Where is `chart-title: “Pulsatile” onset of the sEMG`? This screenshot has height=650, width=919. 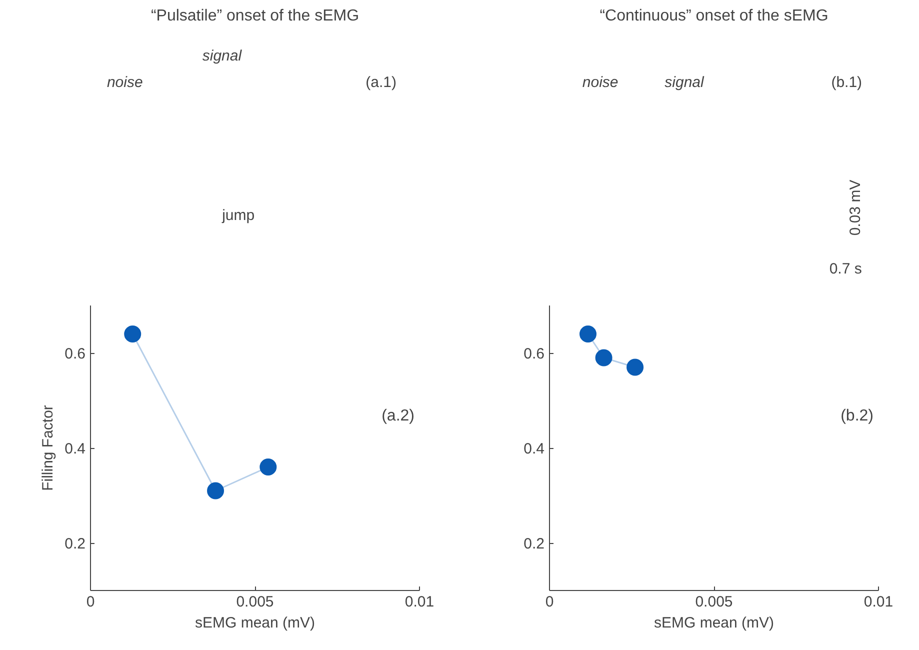 chart-title: “Pulsatile” onset of the sEMG is located at coordinates (255, 16).